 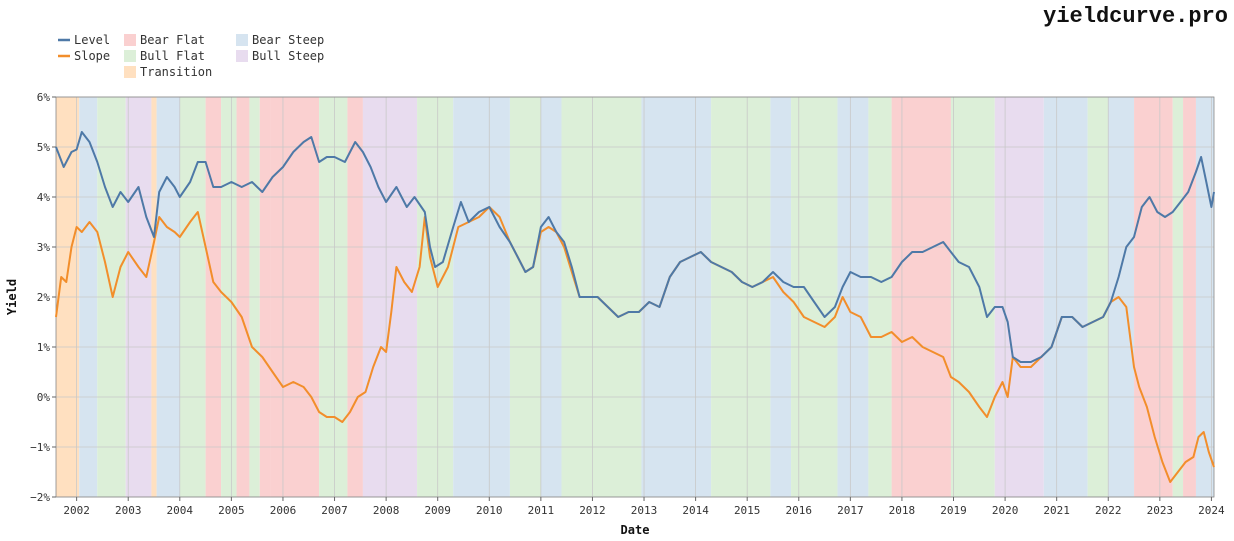 What do you see at coordinates (489, 510) in the screenshot?
I see `x-tick-label: 2010` at bounding box center [489, 510].